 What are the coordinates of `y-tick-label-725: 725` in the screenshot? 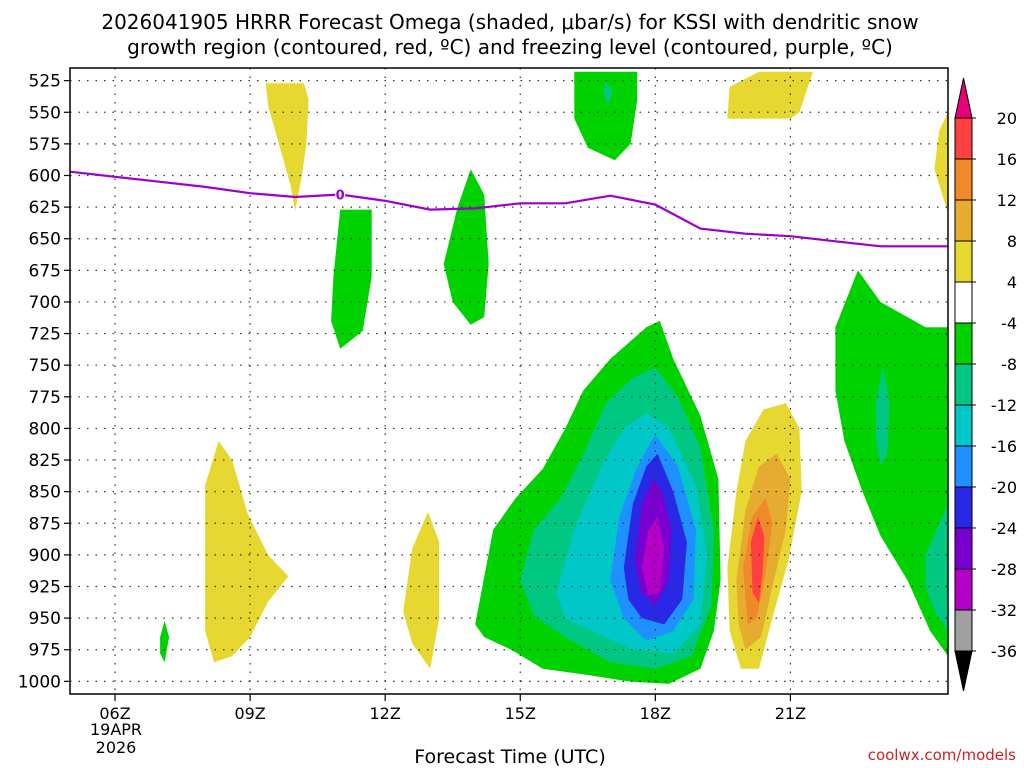 It's located at (45, 335).